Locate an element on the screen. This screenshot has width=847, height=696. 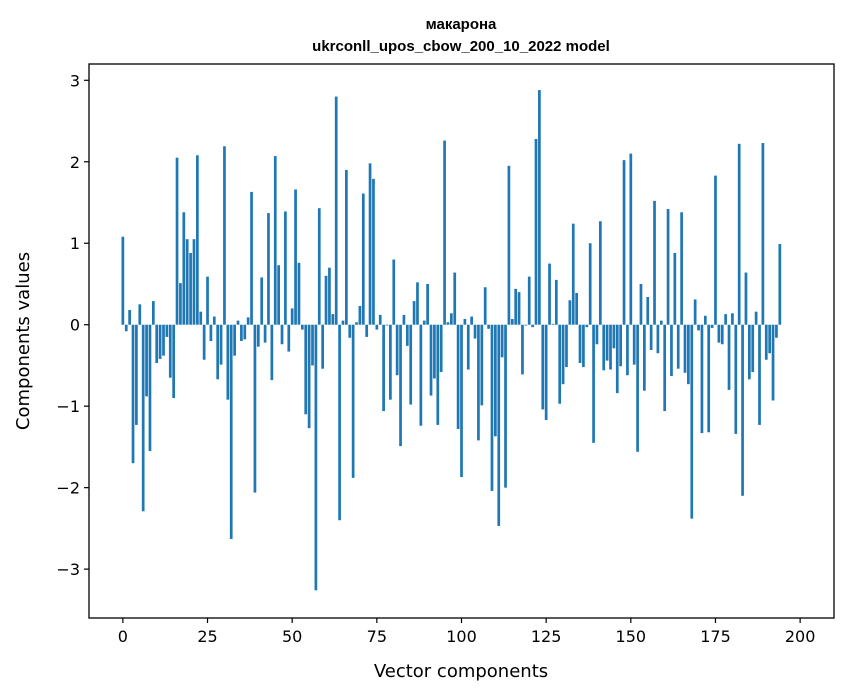
x-tick-label: 125 is located at coordinates (546, 636).